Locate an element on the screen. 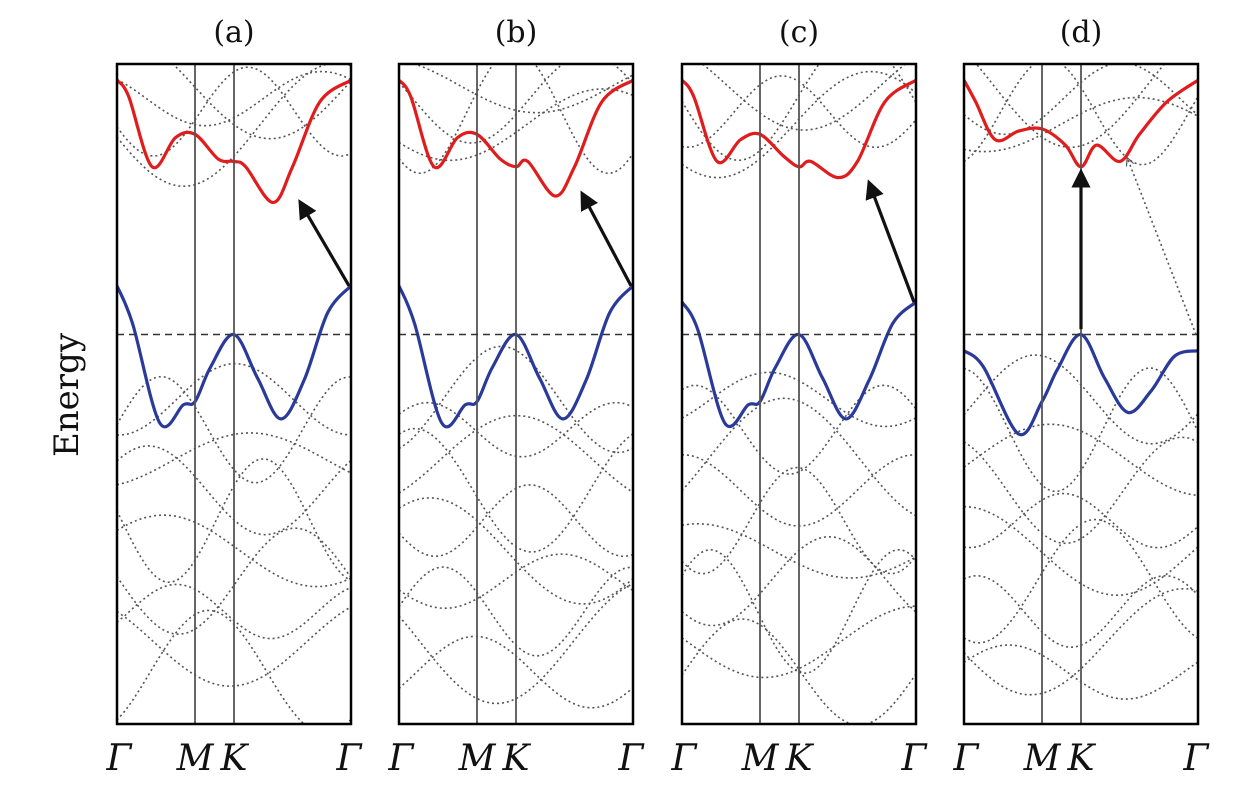  panel-label: (c) is located at coordinates (799, 32).